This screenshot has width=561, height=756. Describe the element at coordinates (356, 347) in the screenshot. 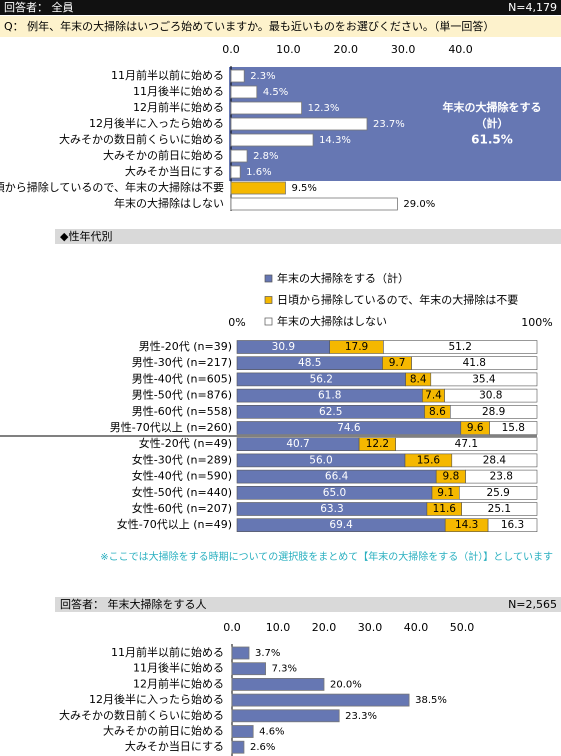

I see `value-label: 17.9` at that location.